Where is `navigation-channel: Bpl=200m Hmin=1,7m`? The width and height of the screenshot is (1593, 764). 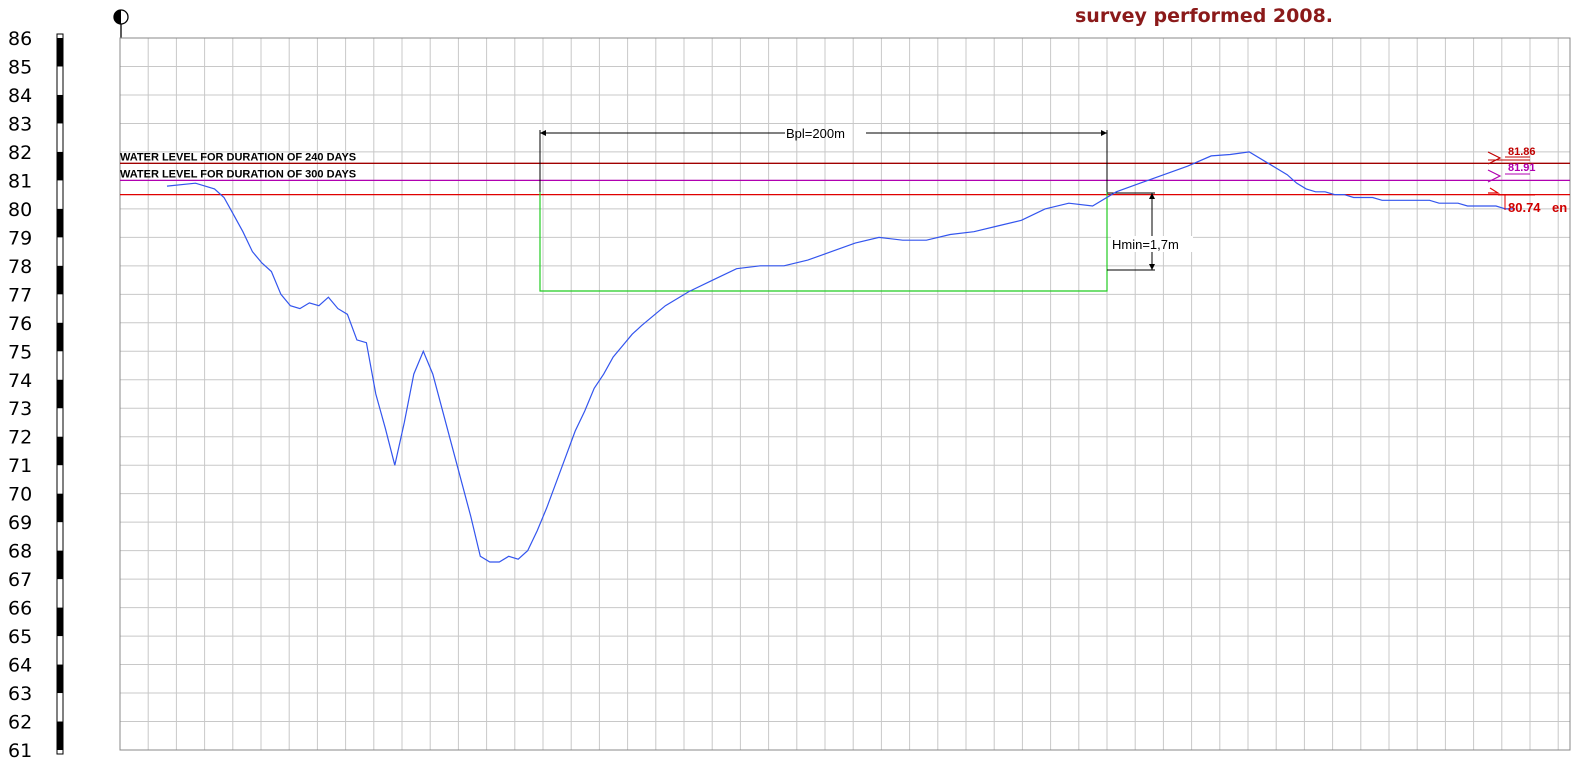
navigation-channel: Bpl=200m Hmin=1,7m is located at coordinates (866, 209).